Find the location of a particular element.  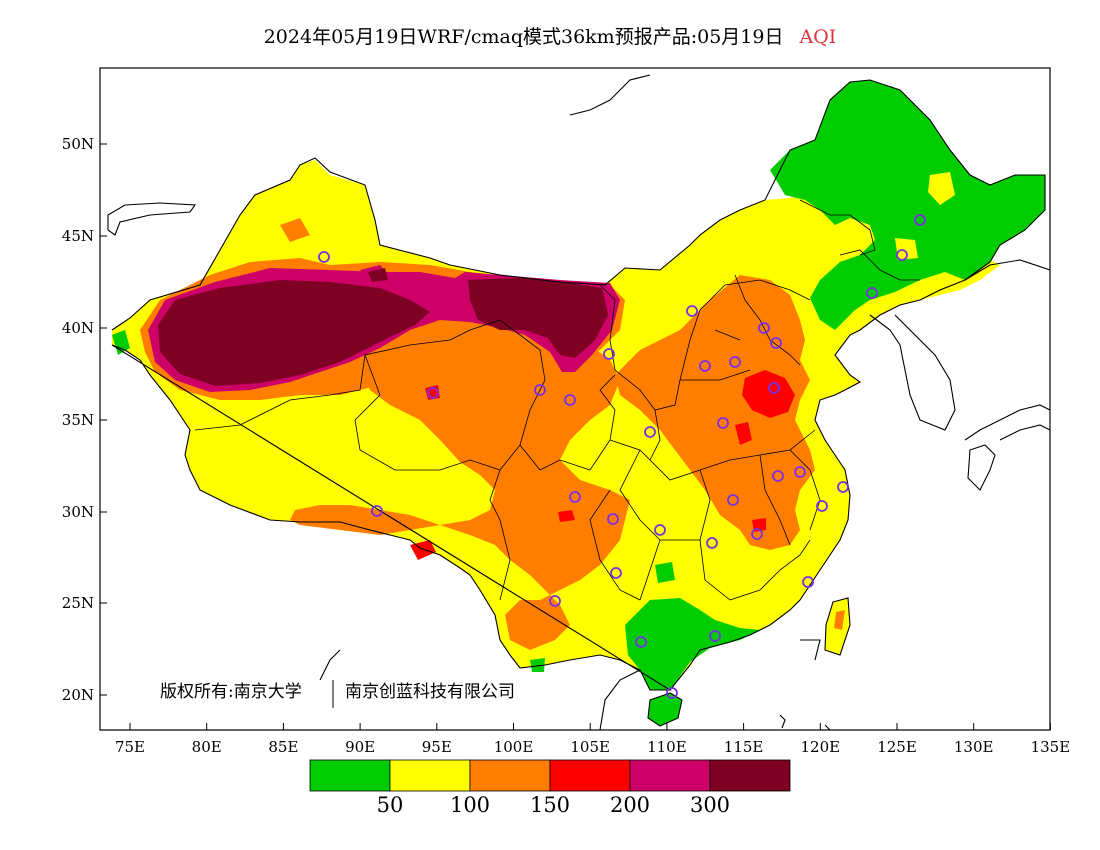

aqi-spot-sensitive-north is located at coordinates (295, 230).